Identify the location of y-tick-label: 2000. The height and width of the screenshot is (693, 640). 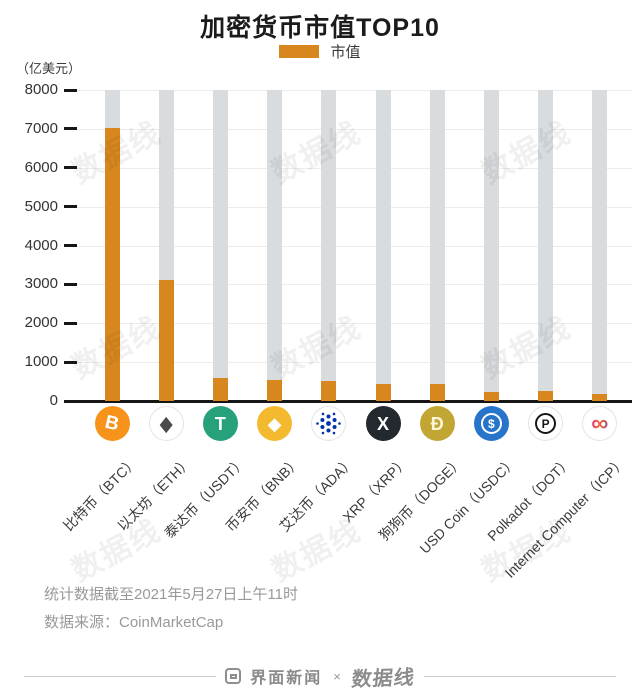
(41, 323).